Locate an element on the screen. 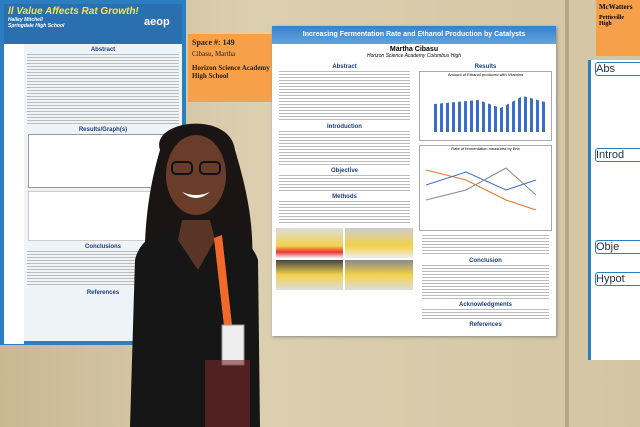  person is located at coordinates (195, 275).